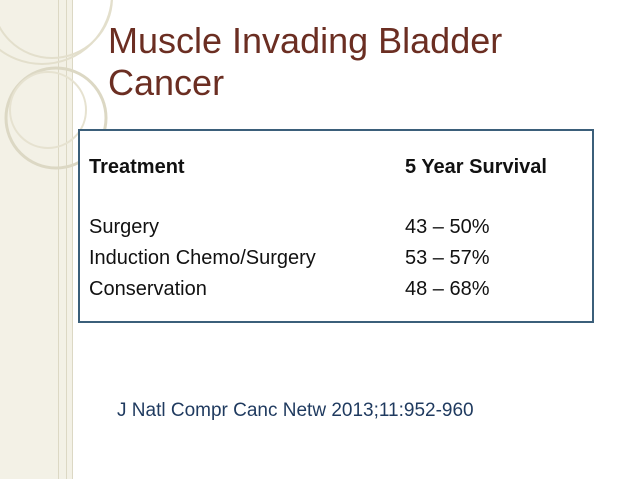  What do you see at coordinates (124, 227) in the screenshot?
I see `row-treatment: Surgery` at bounding box center [124, 227].